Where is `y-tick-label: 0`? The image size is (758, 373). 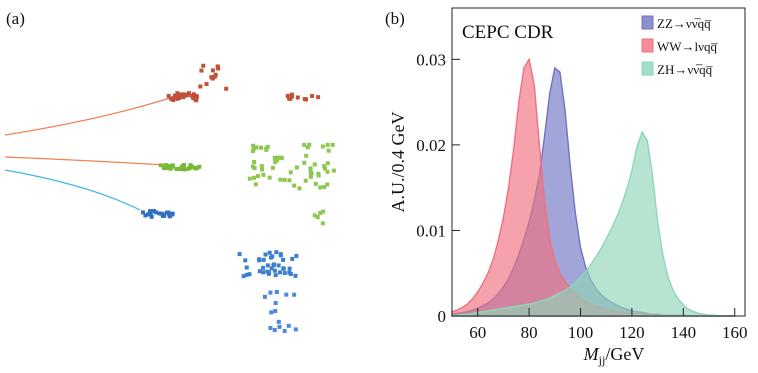
y-tick-label: 0 is located at coordinates (442, 316).